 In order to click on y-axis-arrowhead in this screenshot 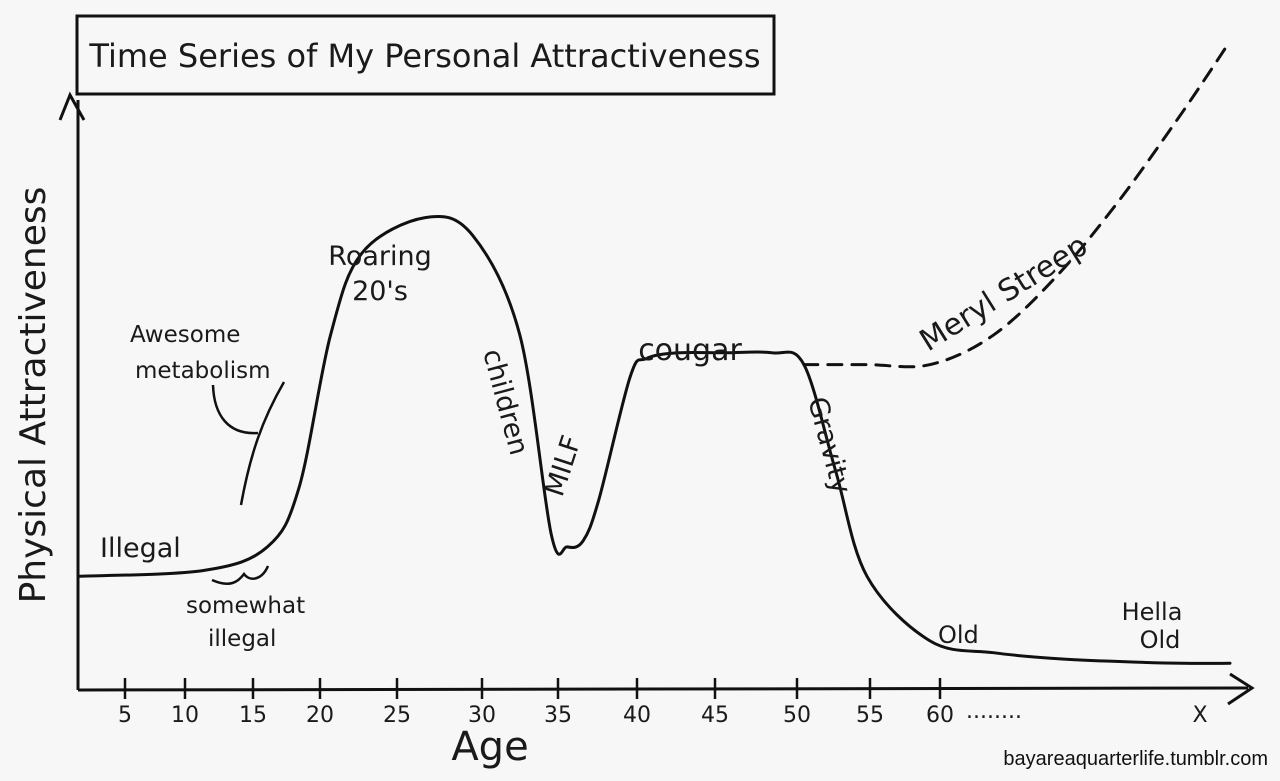, I will do `click(72, 106)`.